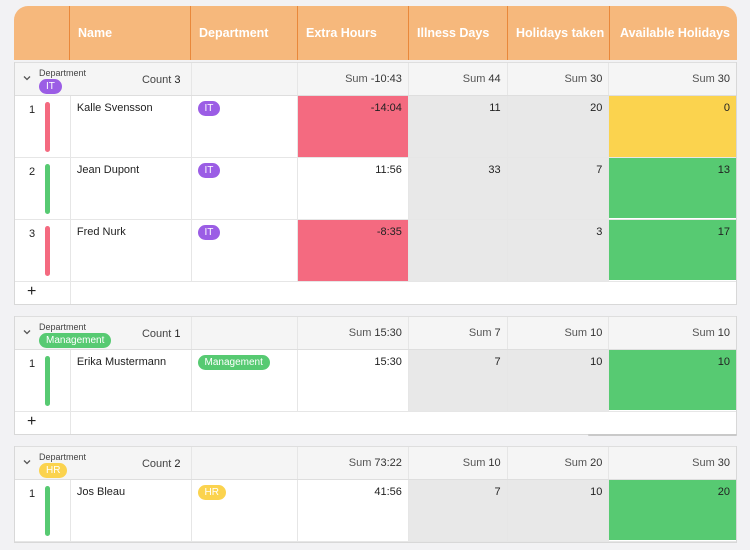 Image resolution: width=750 pixels, height=550 pixels. I want to click on table-row: 2 Jean Dupont IT 11:56 33 7 13, so click(375, 189).